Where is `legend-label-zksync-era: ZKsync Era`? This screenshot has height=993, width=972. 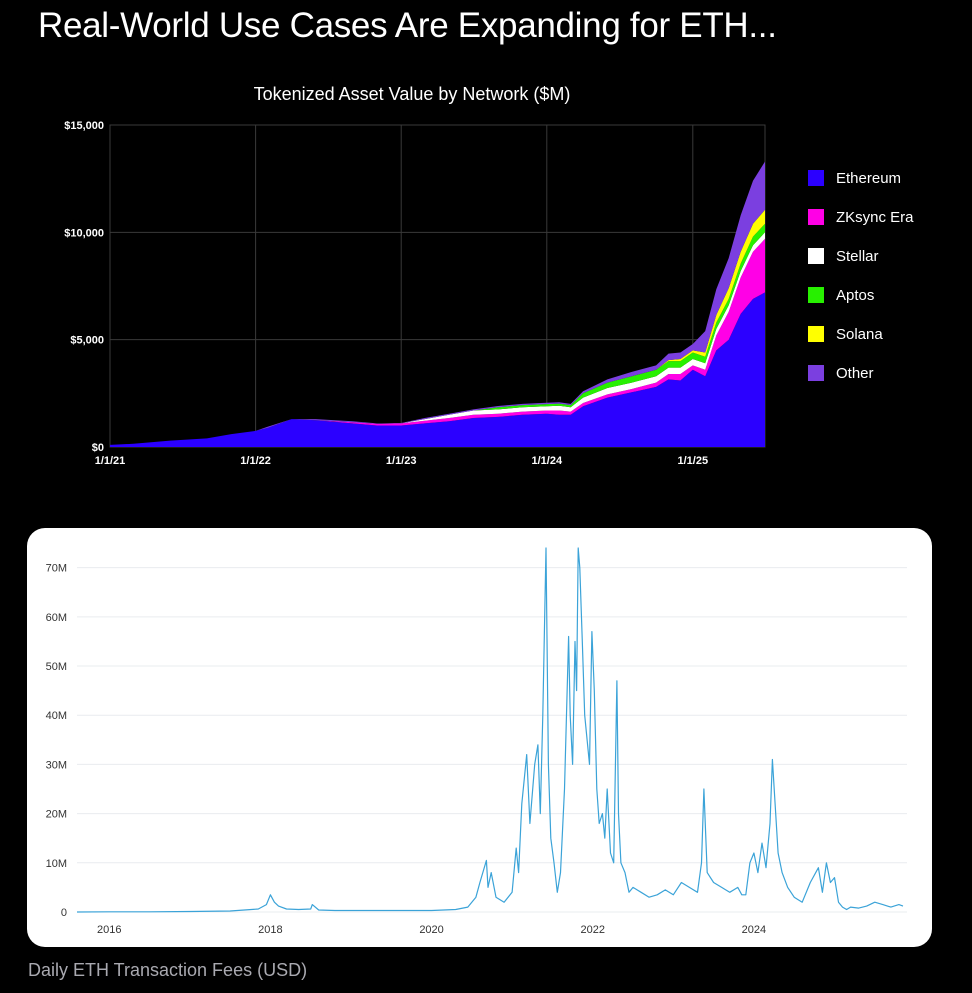 legend-label-zksync-era: ZKsync Era is located at coordinates (875, 217).